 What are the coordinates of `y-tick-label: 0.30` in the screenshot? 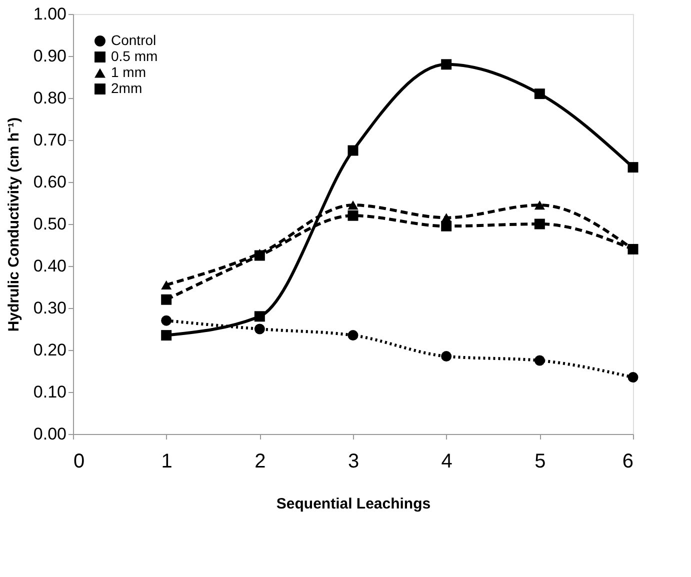 It's located at (49, 308).